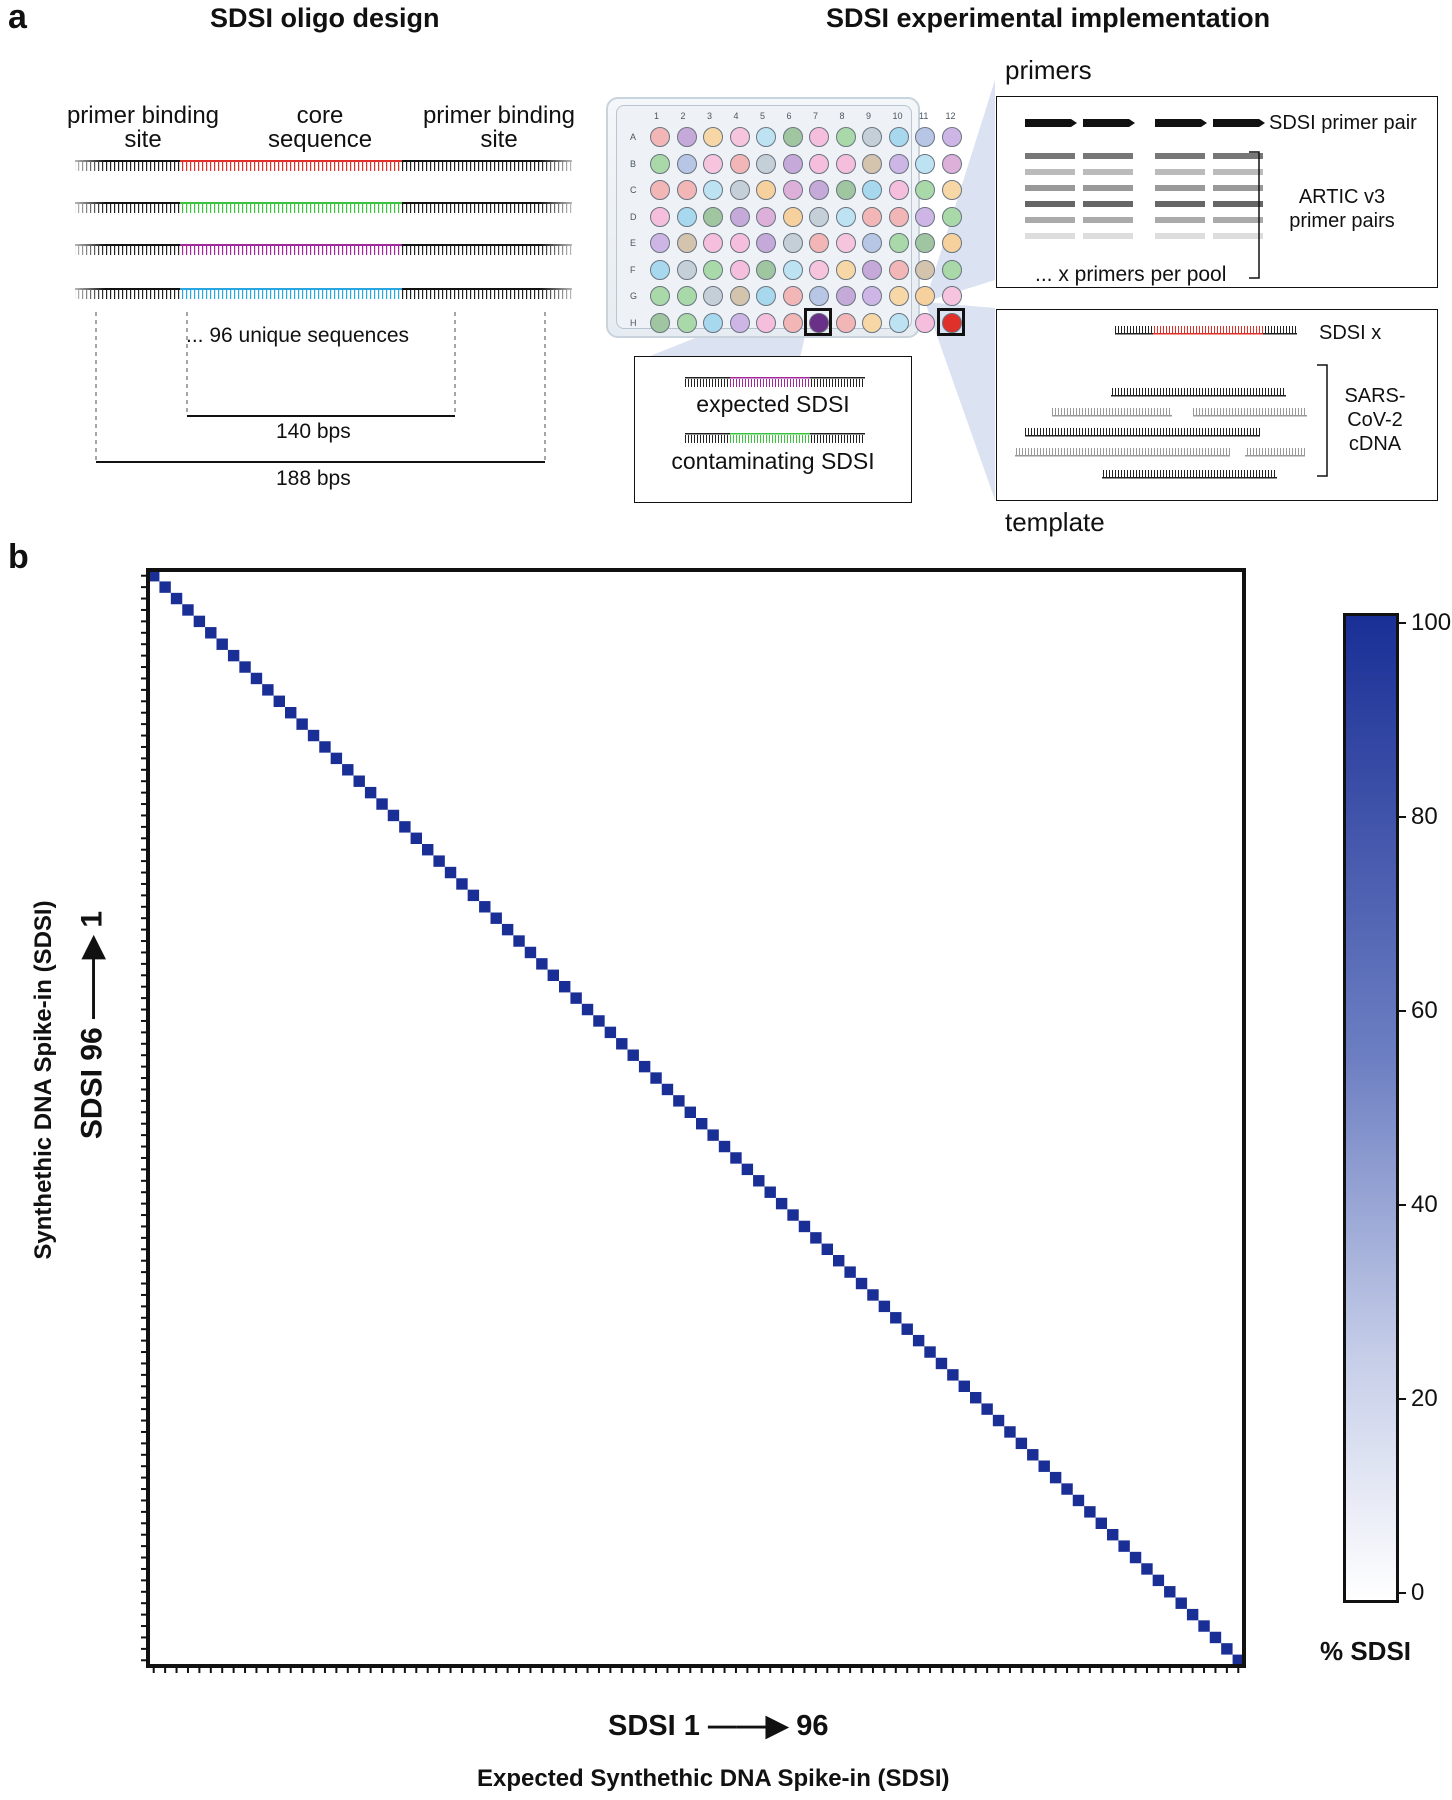 Image resolution: width=1452 pixels, height=1800 pixels. I want to click on plate-column-label: 11, so click(924, 116).